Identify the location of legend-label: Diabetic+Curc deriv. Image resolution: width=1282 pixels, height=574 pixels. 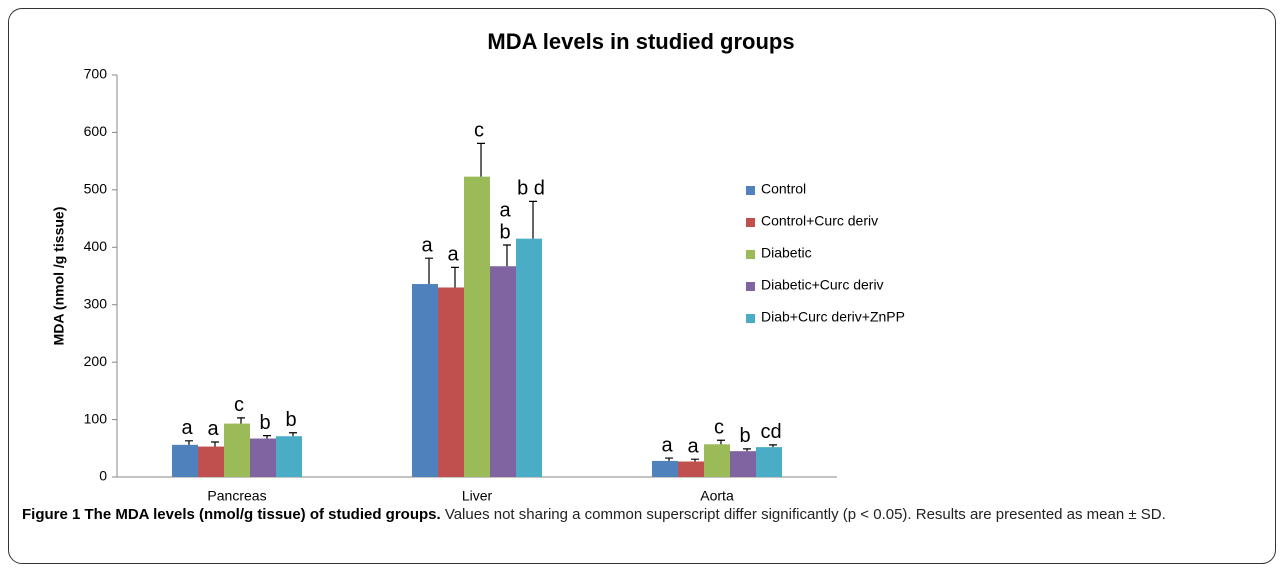
(822, 285).